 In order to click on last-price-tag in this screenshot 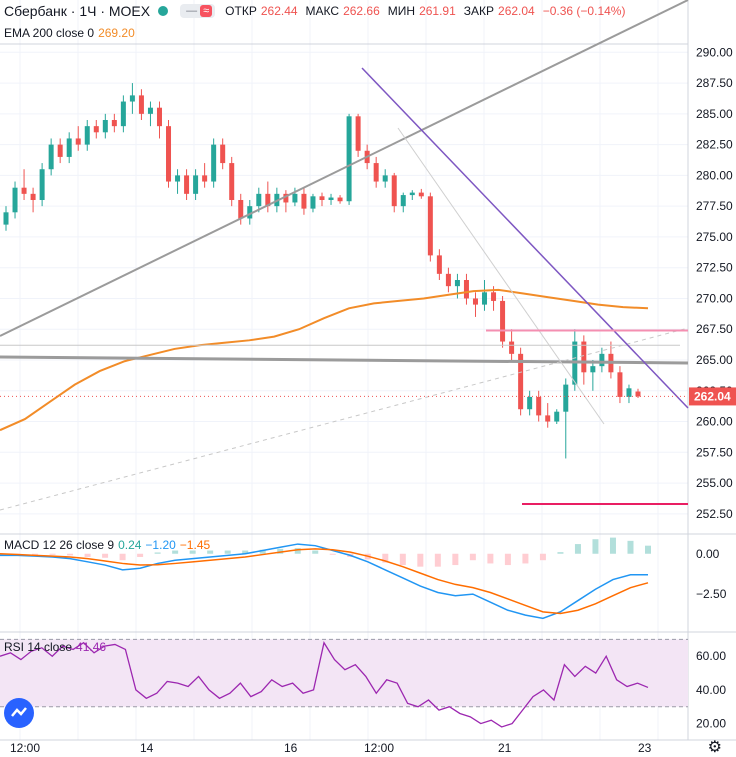, I will do `click(712, 396)`.